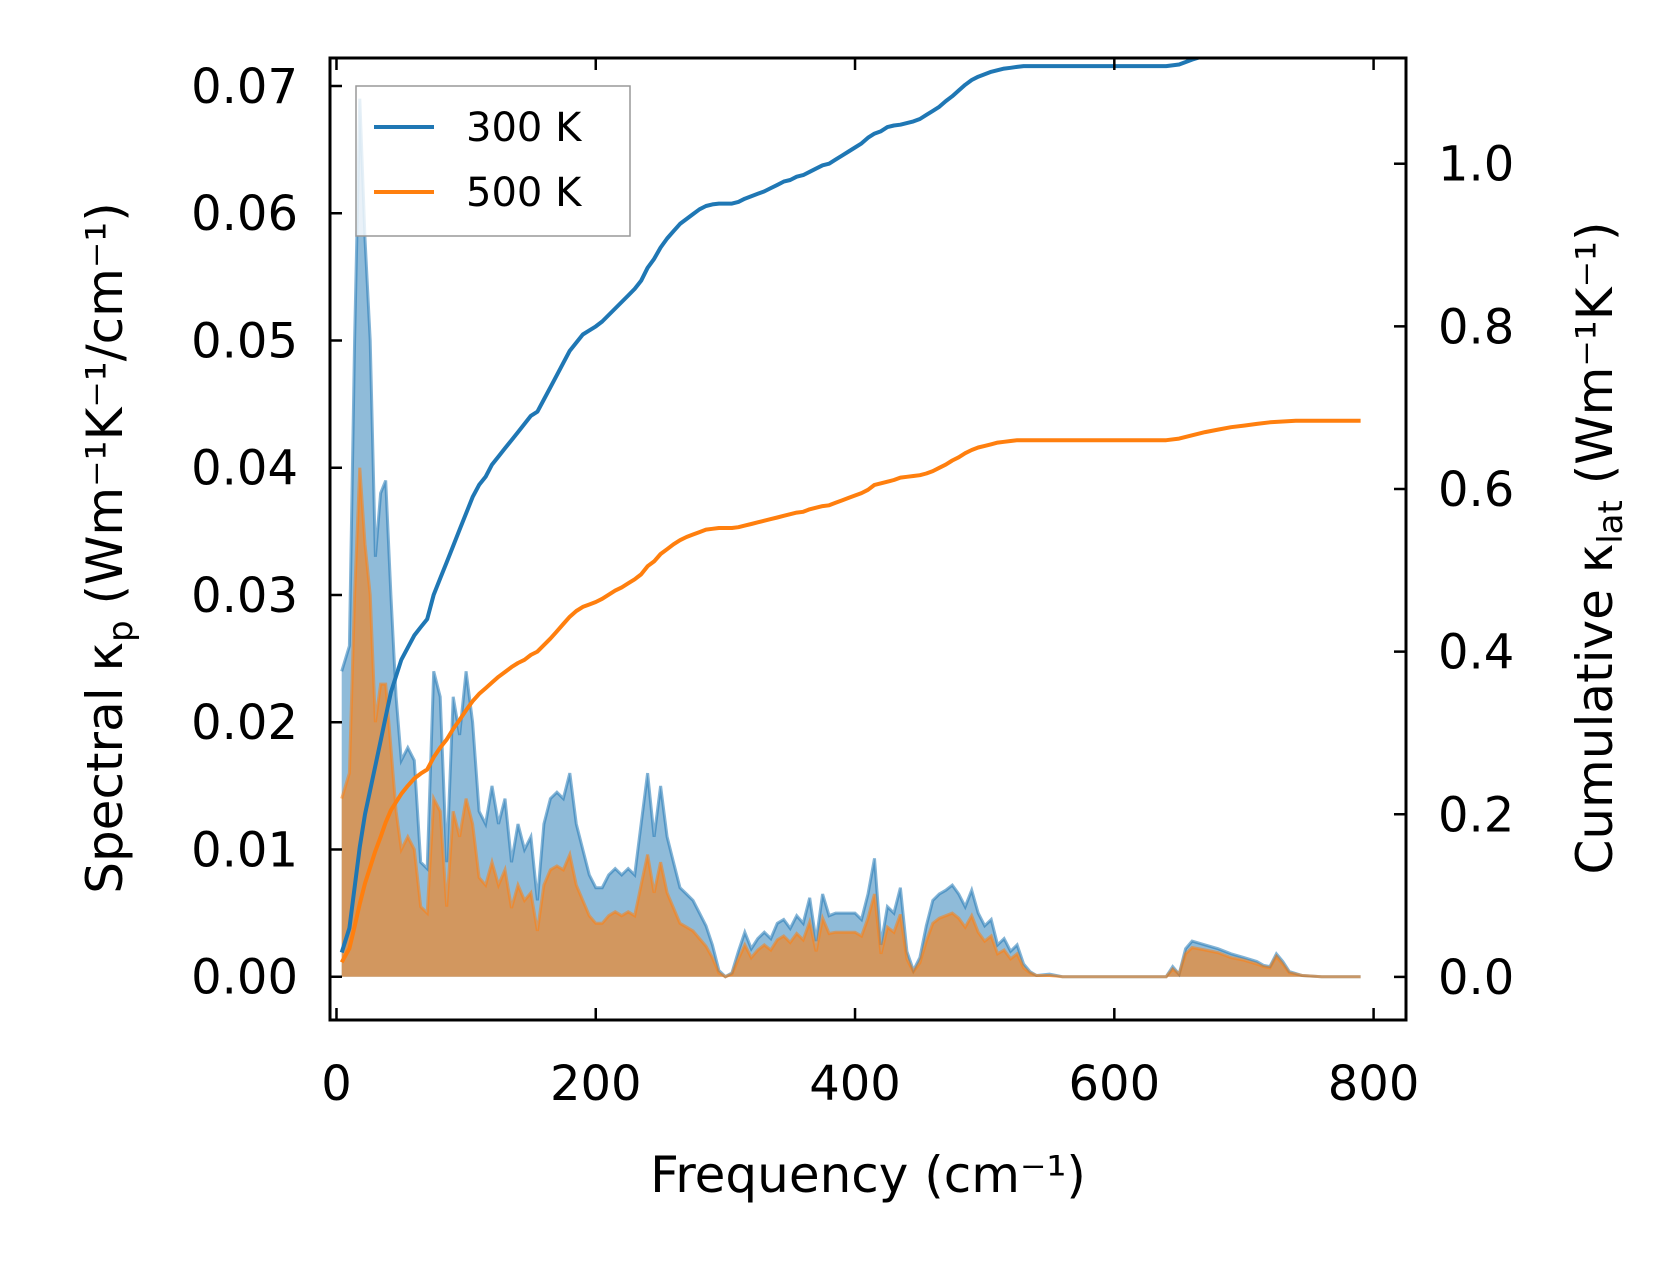 The width and height of the screenshot is (1679, 1264). I want to click on x-tick-label: 200, so click(596, 1084).